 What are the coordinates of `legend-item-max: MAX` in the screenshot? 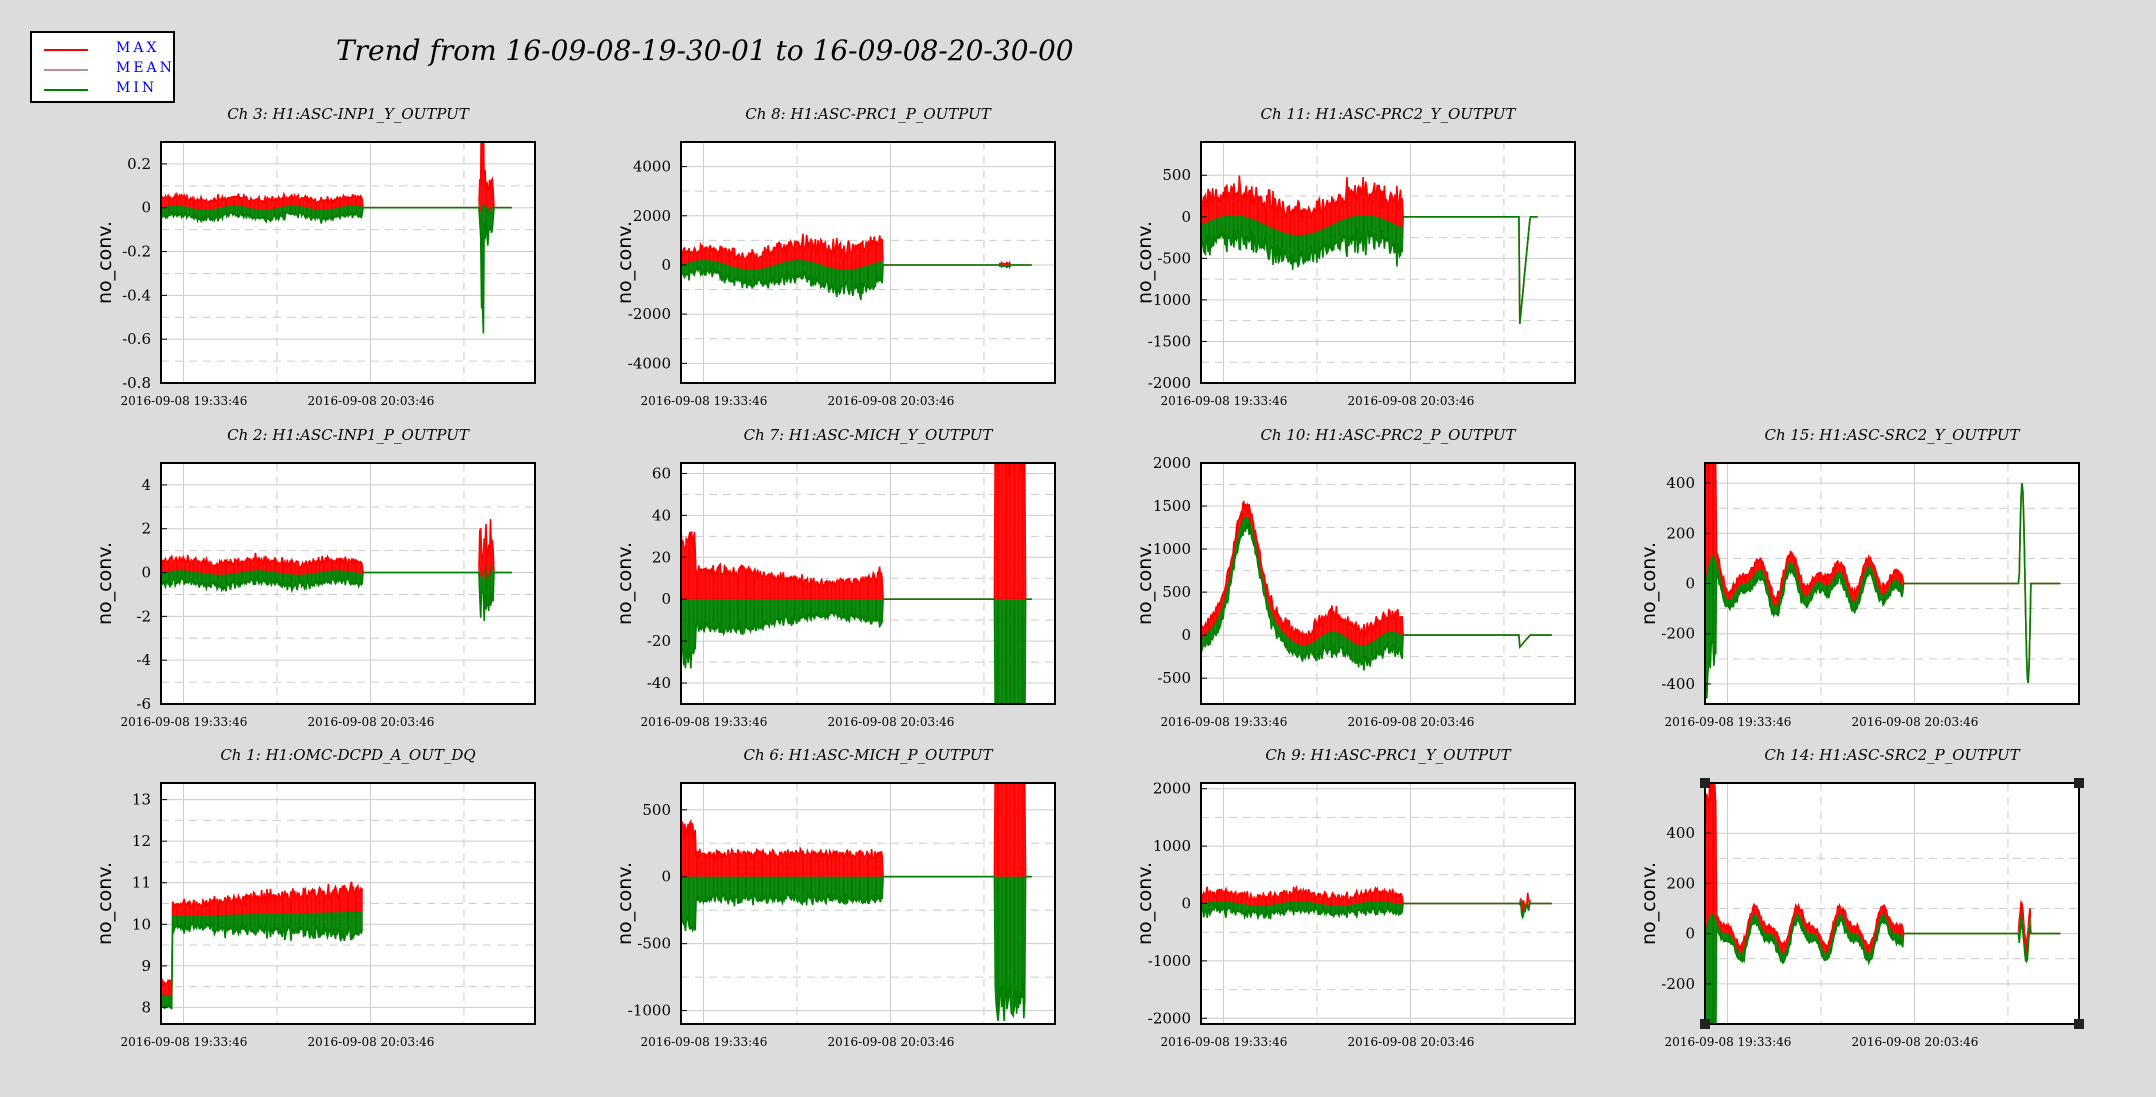 It's located at (105, 49).